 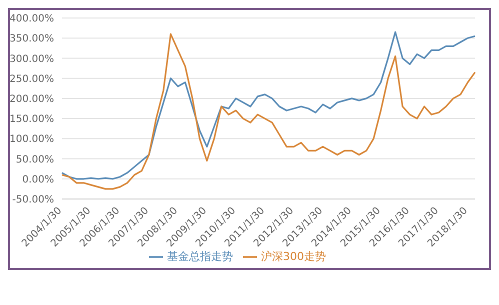 What do you see at coordinates (32, 19) in the screenshot?
I see `y-tick-label: 400.00%` at bounding box center [32, 19].